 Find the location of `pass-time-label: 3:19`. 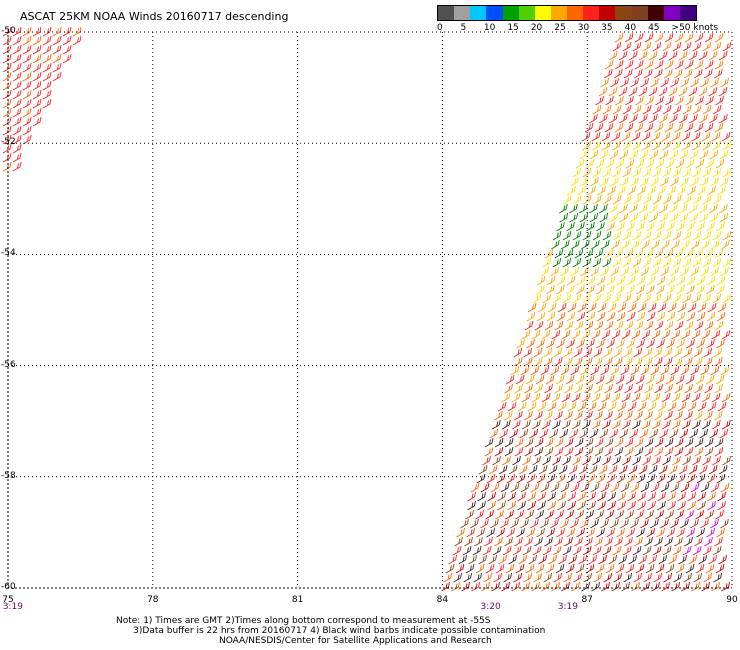

pass-time-label: 3:19 is located at coordinates (567, 607).